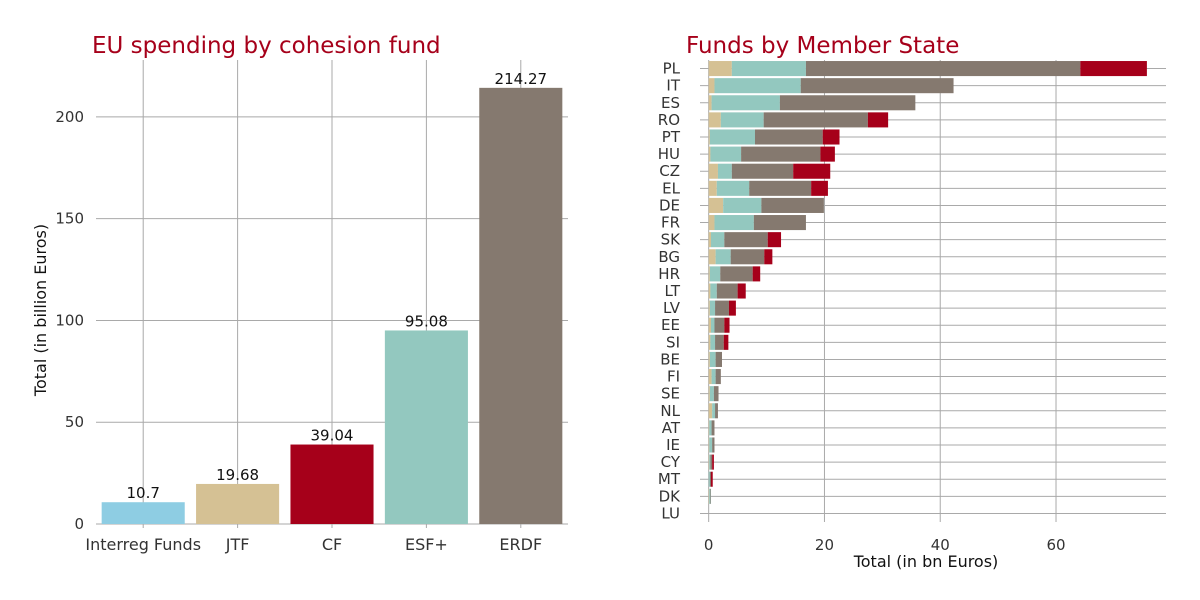 This screenshot has width=1200, height=600. What do you see at coordinates (426, 427) in the screenshot?
I see `bar-esf-` at bounding box center [426, 427].